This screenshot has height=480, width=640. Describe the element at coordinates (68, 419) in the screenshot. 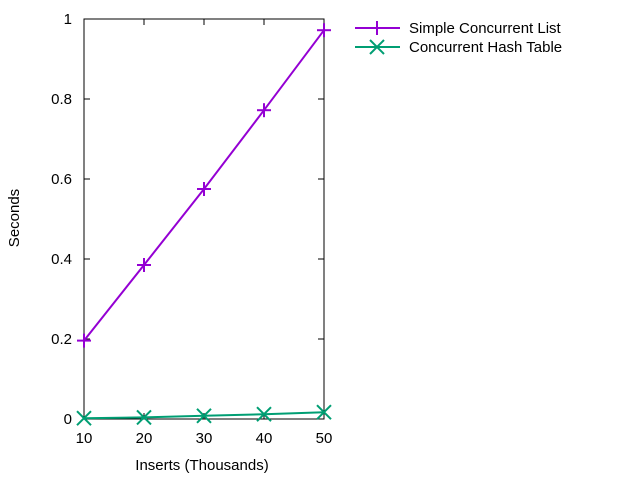

I see `y-tick-label: 0` at that location.